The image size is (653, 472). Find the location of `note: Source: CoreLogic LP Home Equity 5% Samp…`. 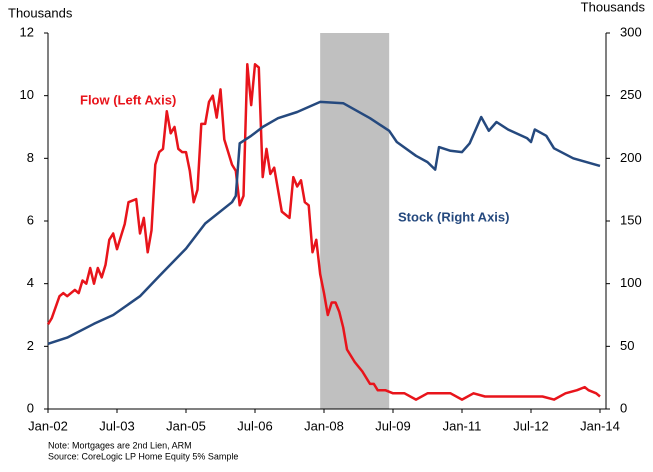

note: Source: CoreLogic LP Home Equity 5% Samp… is located at coordinates (143, 456).